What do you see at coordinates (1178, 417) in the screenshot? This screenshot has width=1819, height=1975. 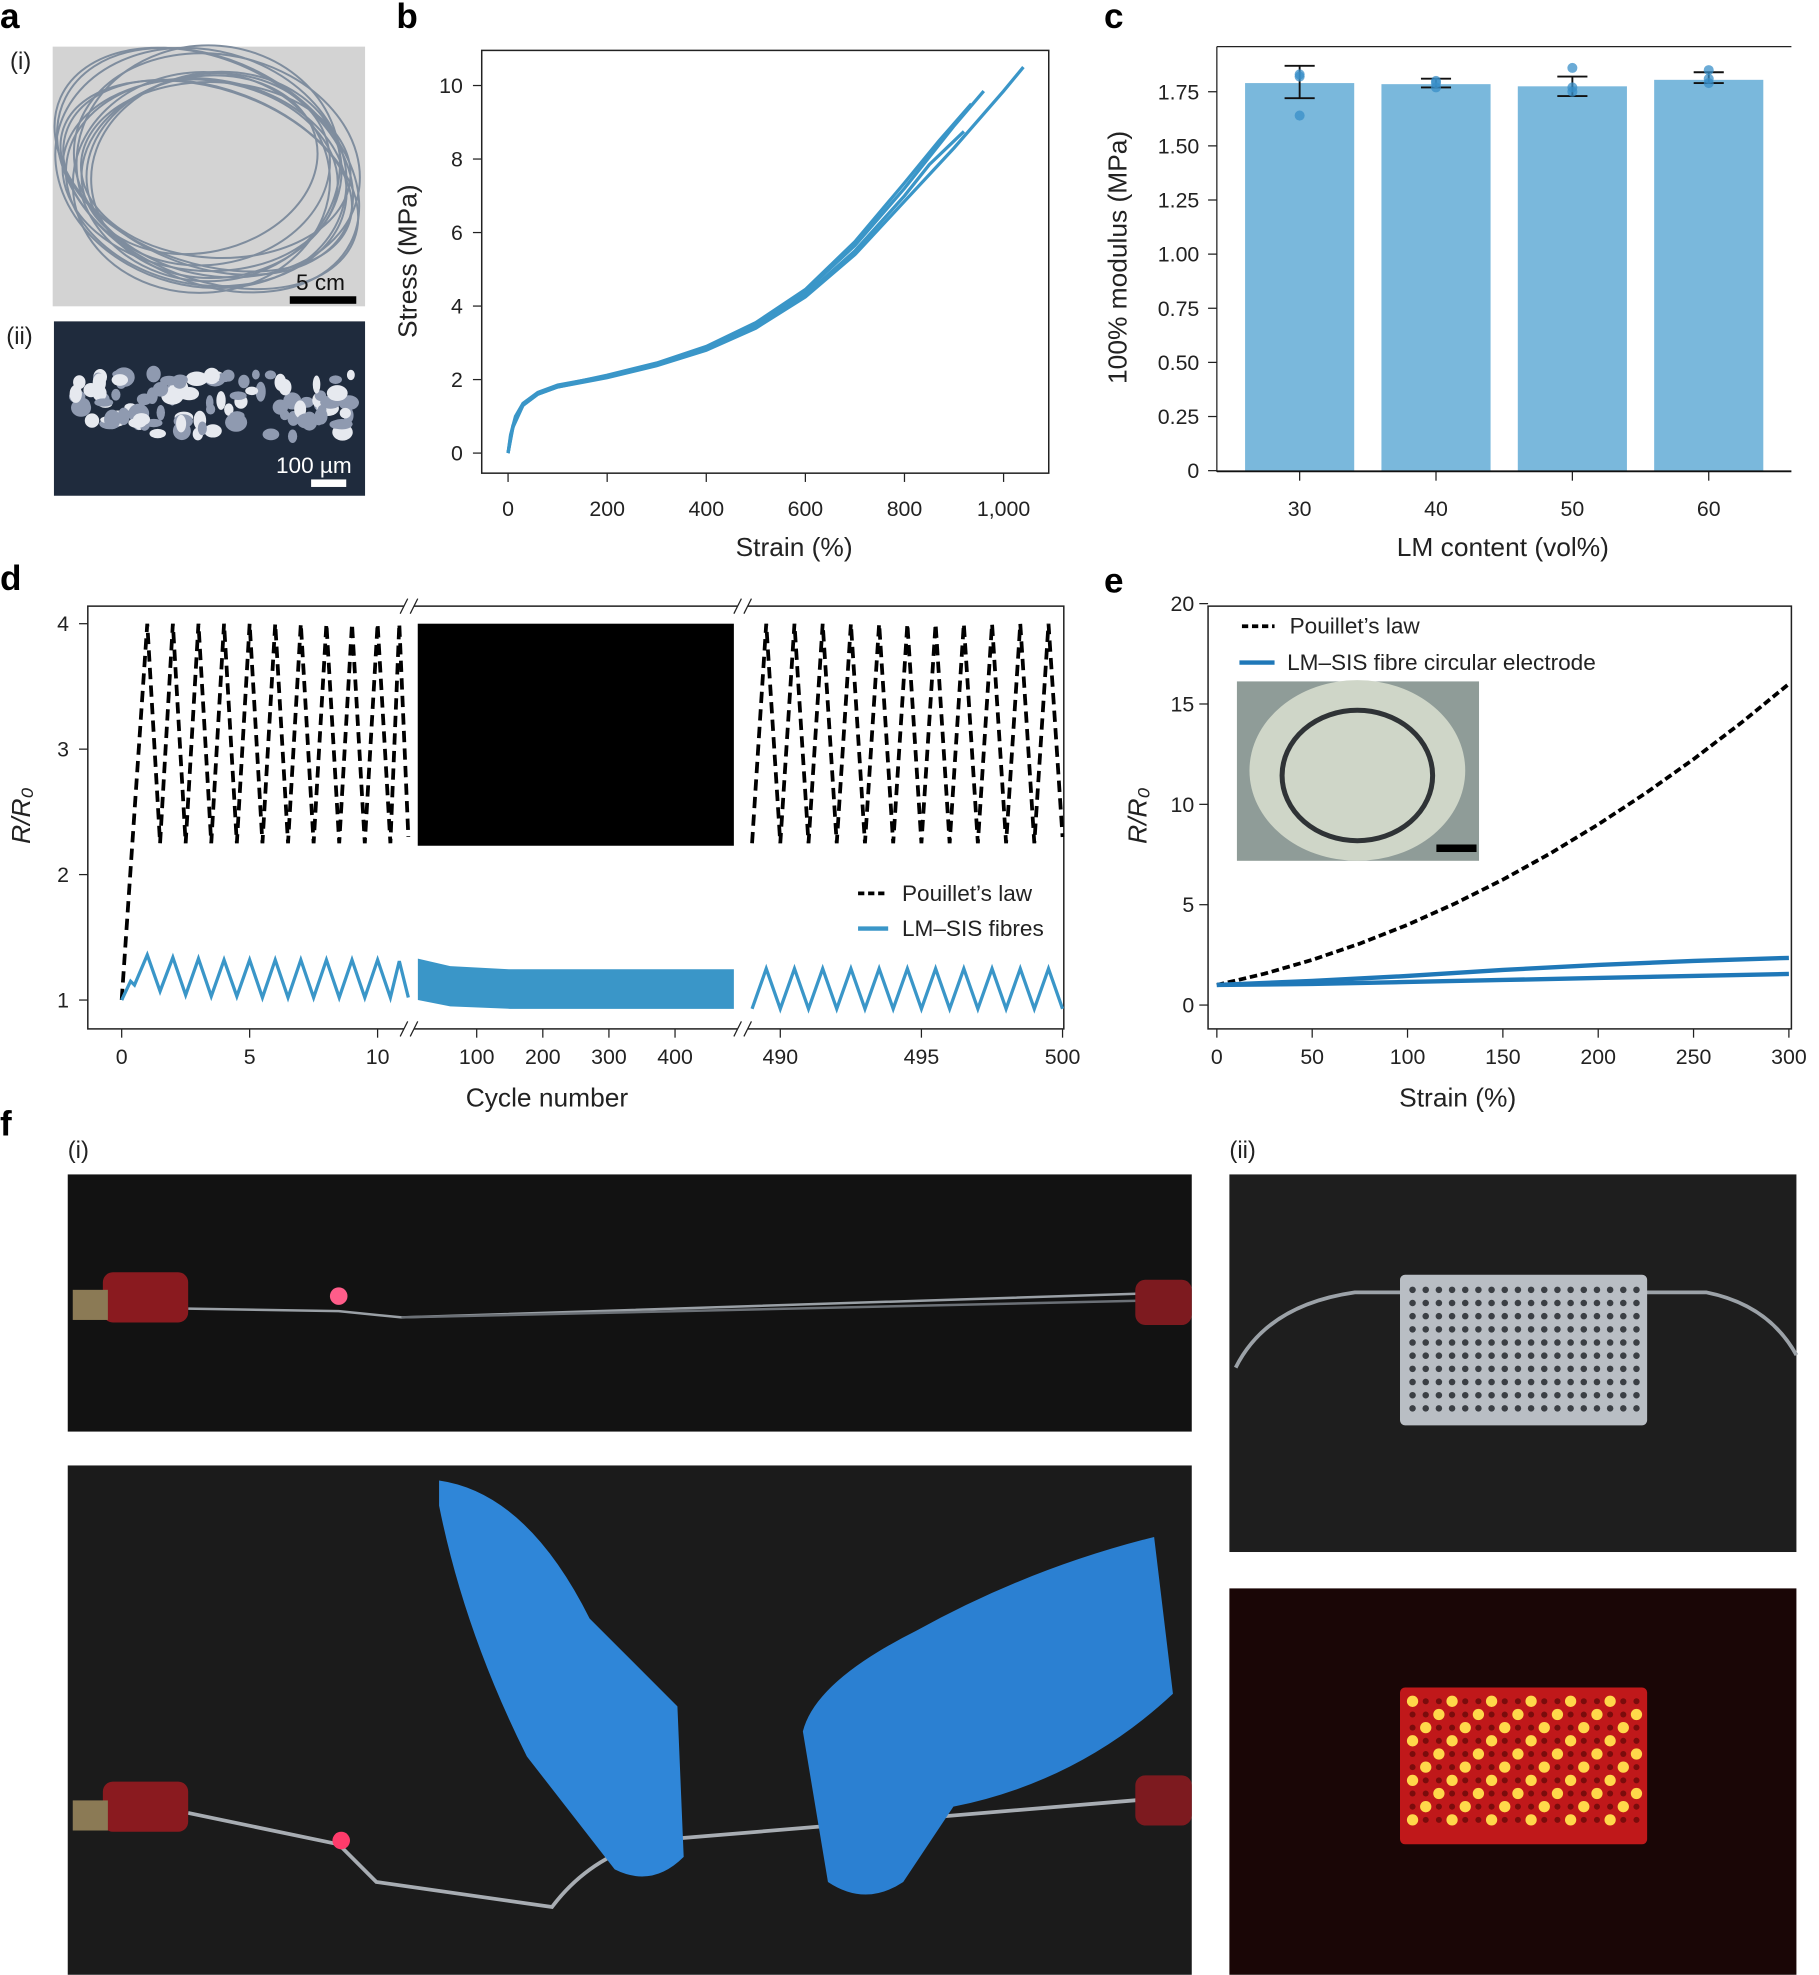 I see `y-tick-label: 0.25` at bounding box center [1178, 417].